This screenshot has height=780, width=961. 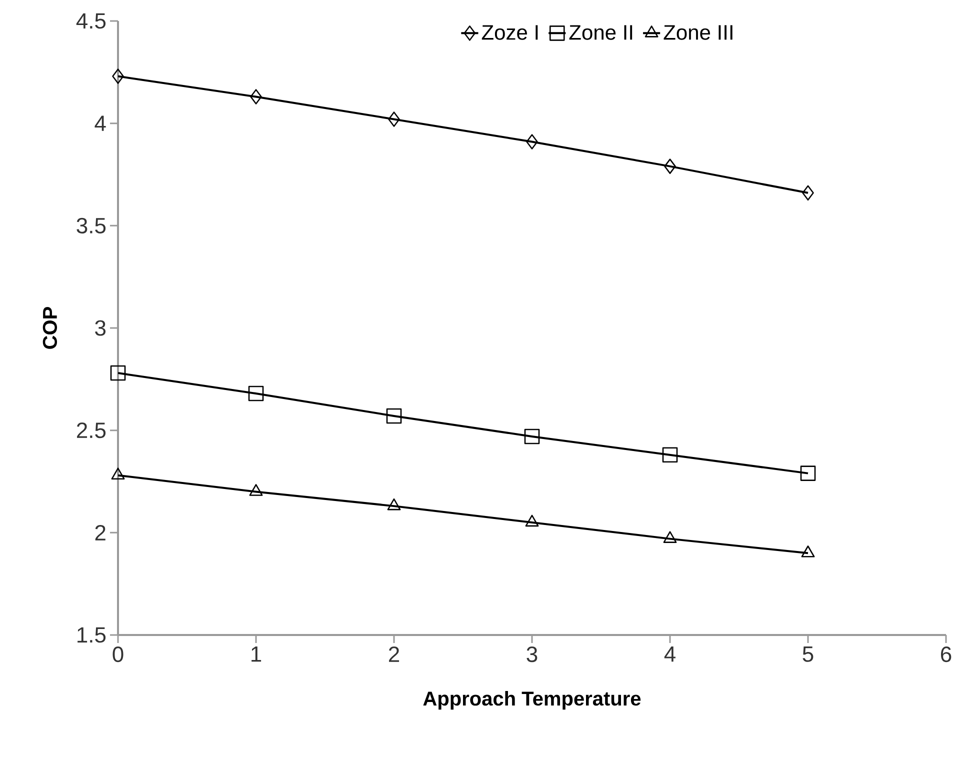 I want to click on y-tick-label: 3, so click(x=100, y=328).